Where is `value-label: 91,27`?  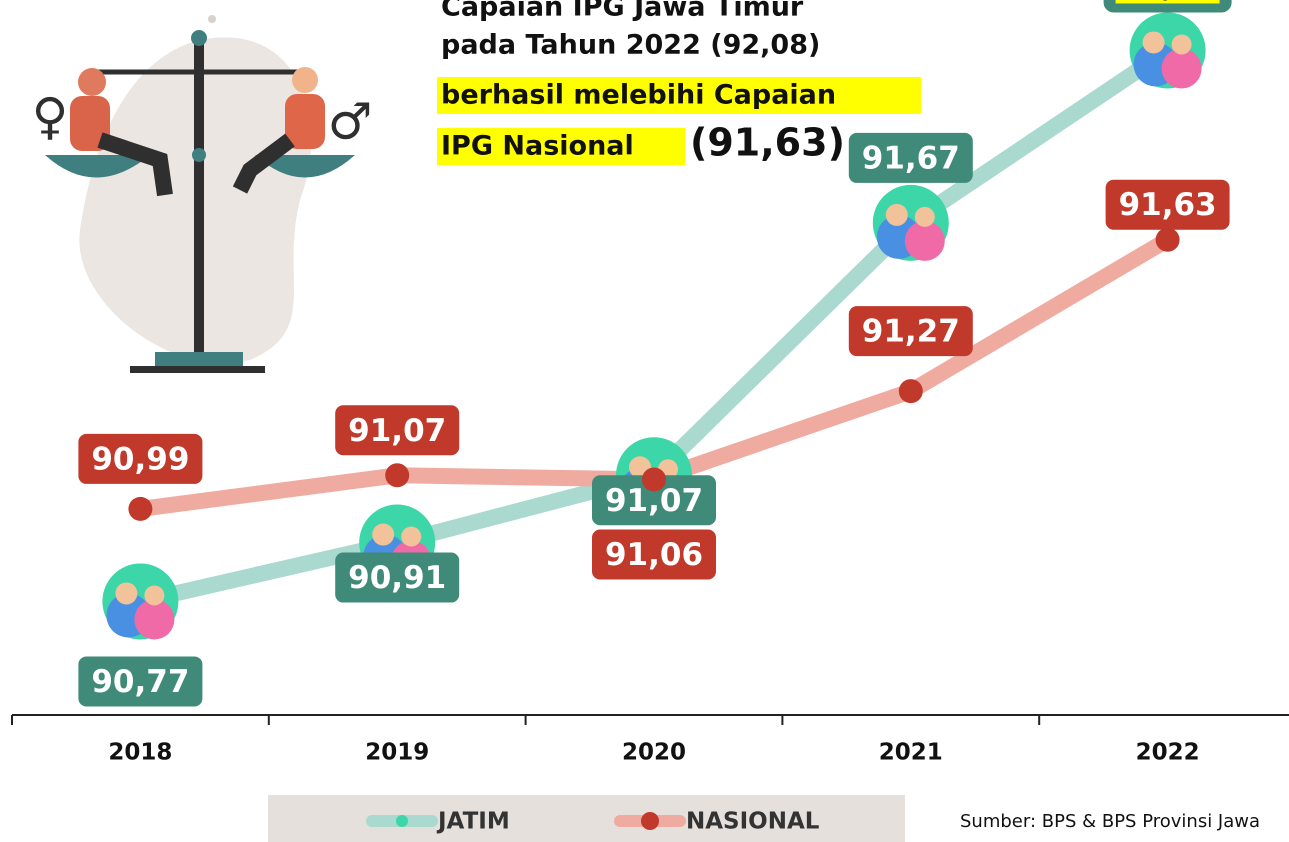 value-label: 91,27 is located at coordinates (911, 332).